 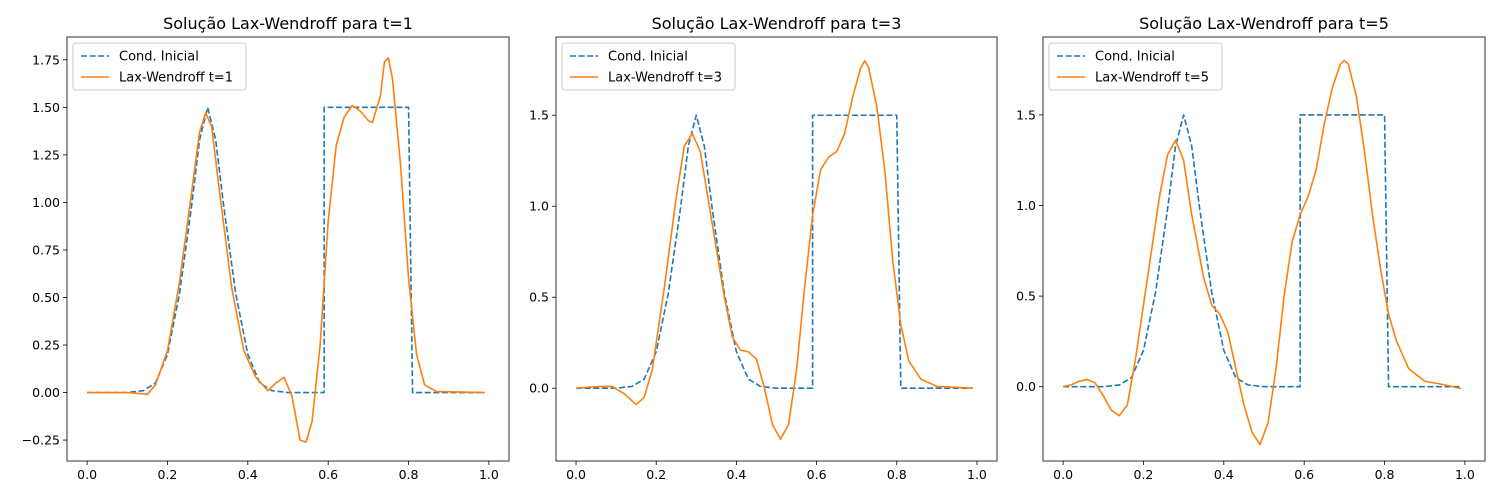 I want to click on y-tick-label: 0.50, so click(x=46, y=297).